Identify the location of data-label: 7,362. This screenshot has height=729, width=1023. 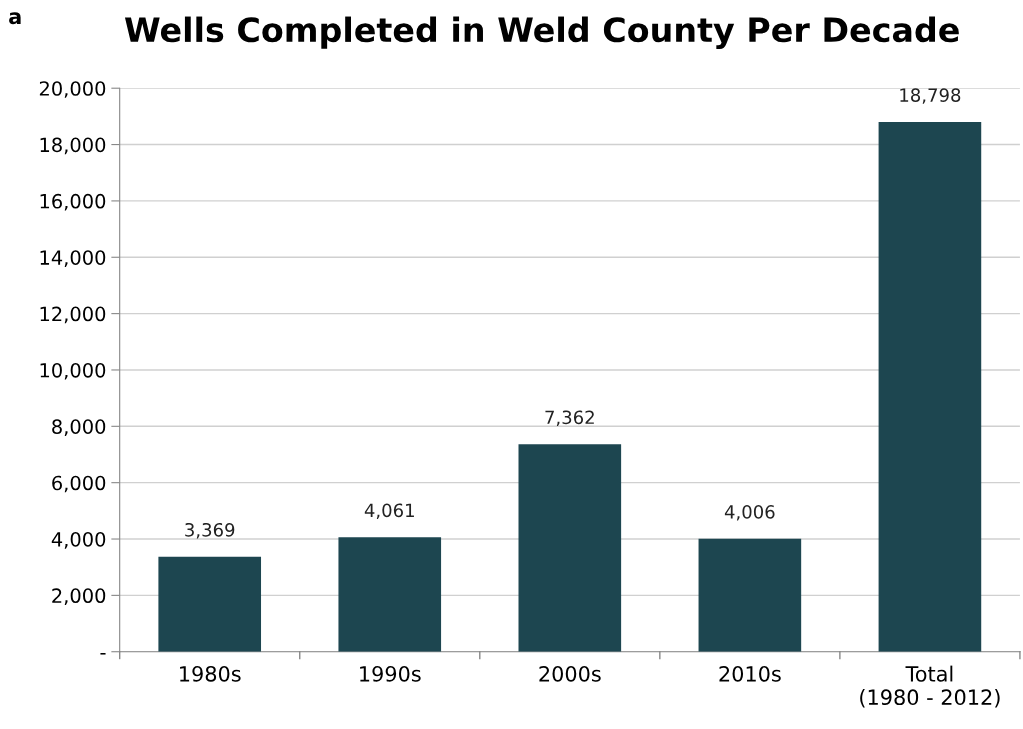
(569, 418).